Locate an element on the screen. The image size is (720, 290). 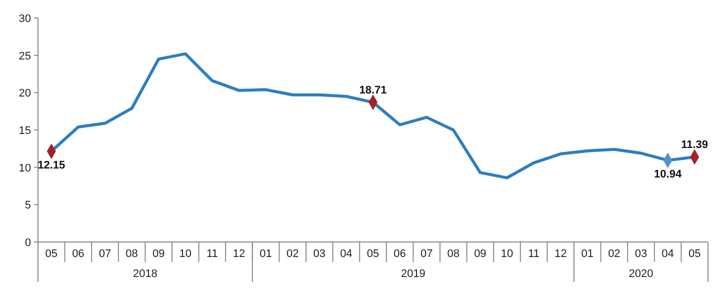
y-tick-label: 5 is located at coordinates (27, 206).